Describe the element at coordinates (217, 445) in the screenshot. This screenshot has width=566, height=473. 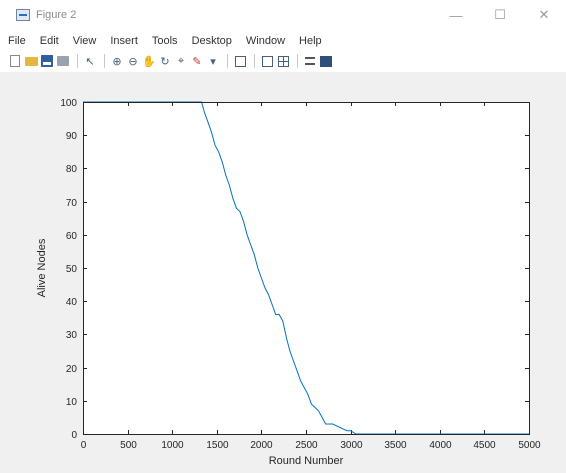
I see `x-tick-label: 1500` at that location.